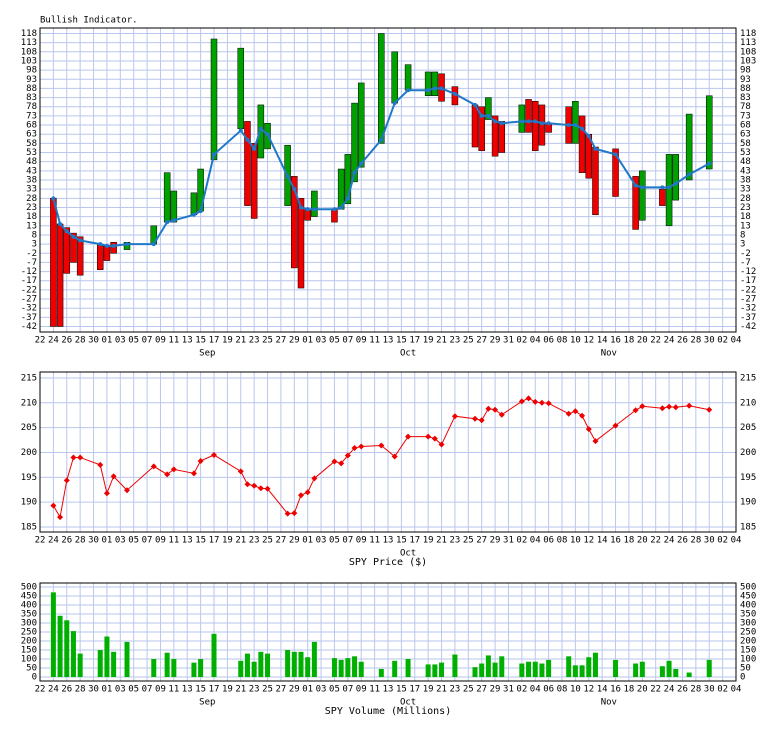 The height and width of the screenshot is (729, 784). Describe the element at coordinates (388, 562) in the screenshot. I see `chart-title: SPY Price ($)` at that location.